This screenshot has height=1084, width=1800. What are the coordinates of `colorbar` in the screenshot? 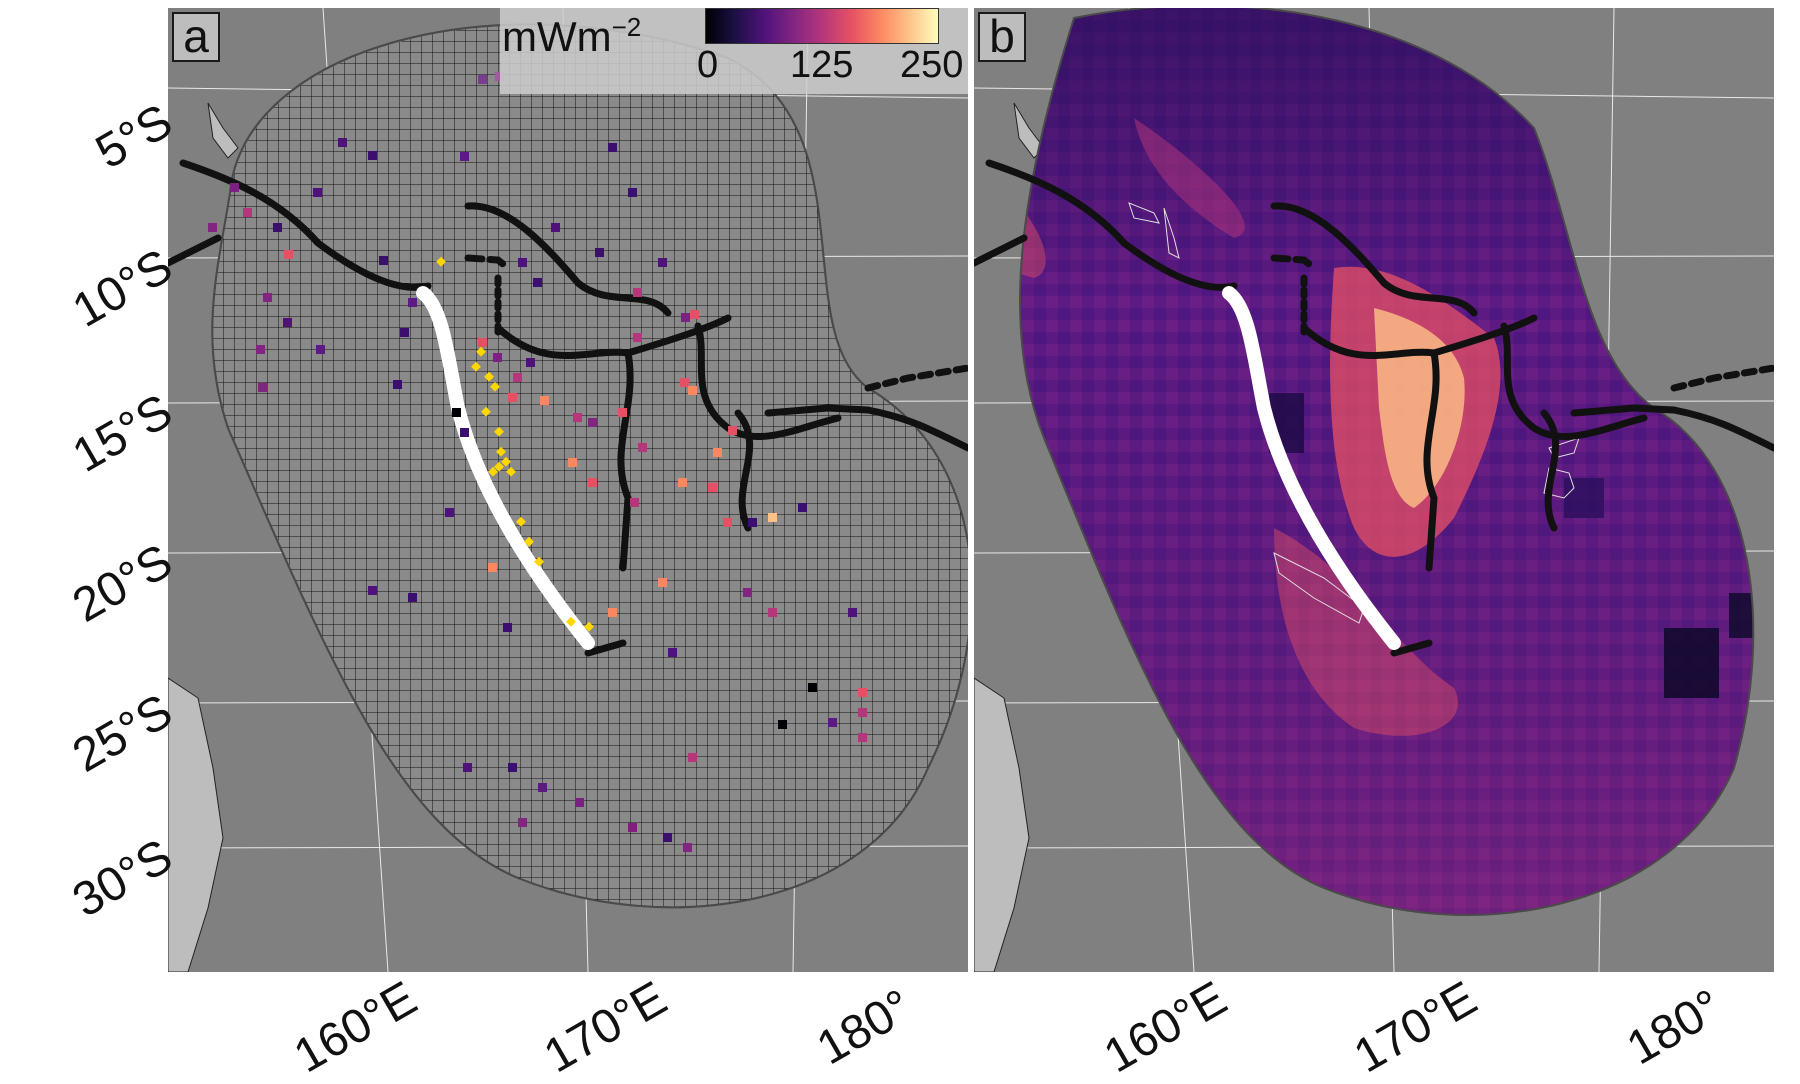 It's located at (822, 26).